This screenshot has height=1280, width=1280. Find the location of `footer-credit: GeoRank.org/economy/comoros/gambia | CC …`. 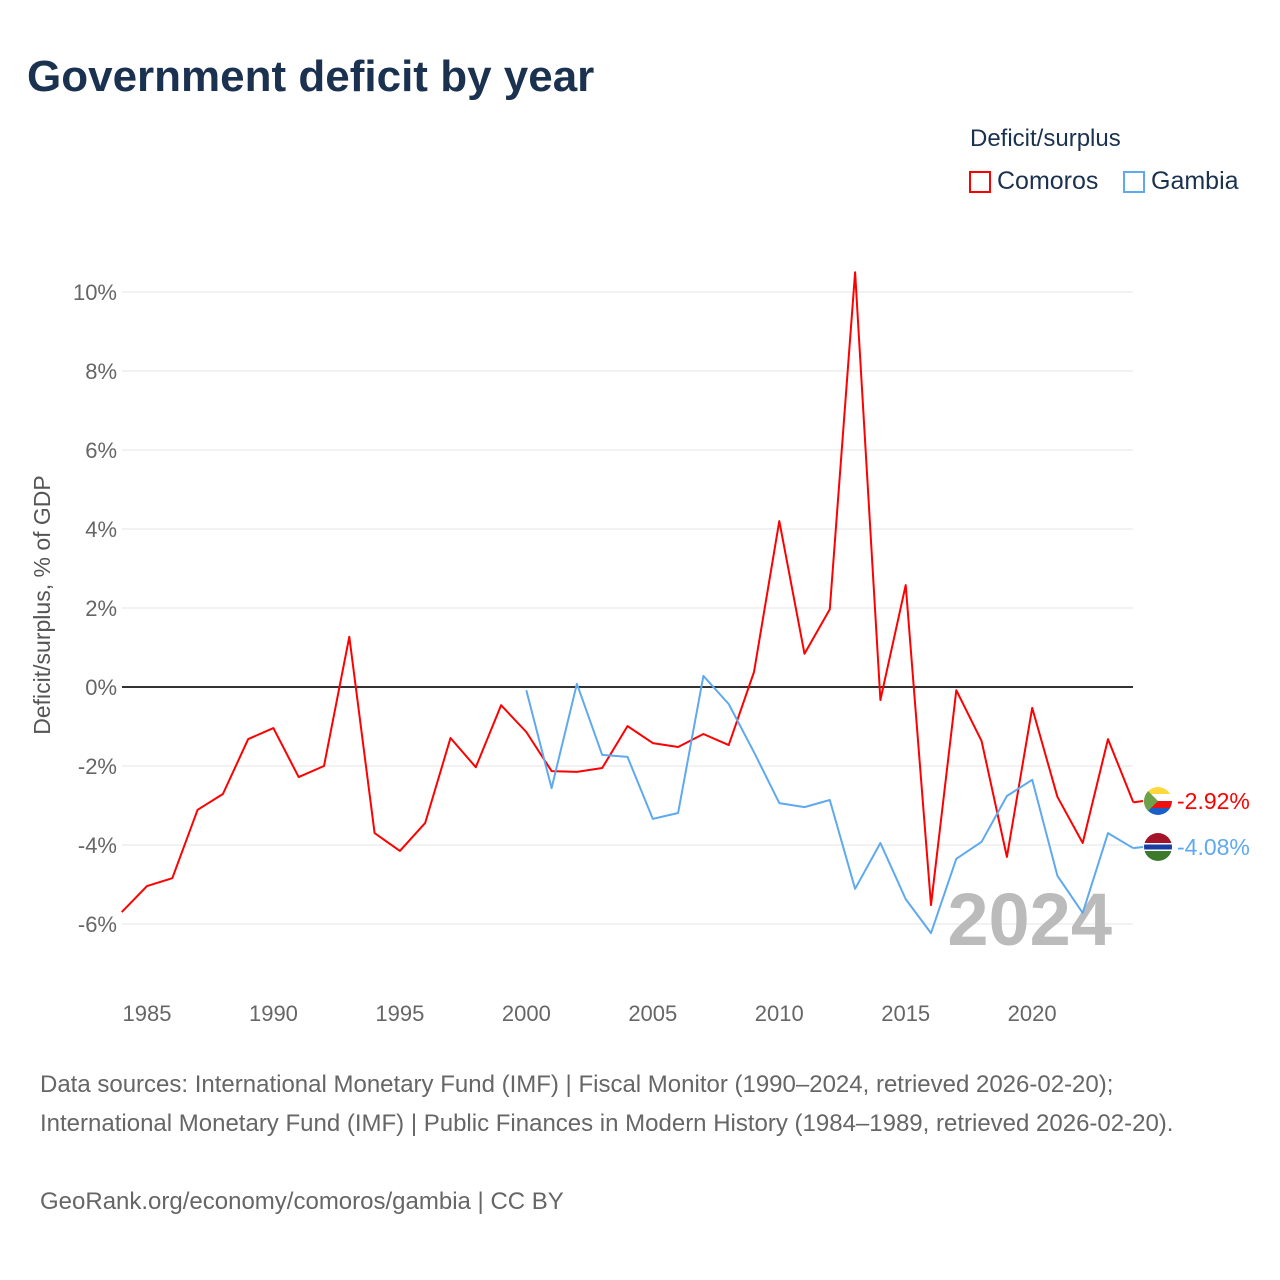

footer-credit: GeoRank.org/economy/comoros/gambia | CC … is located at coordinates (302, 1201).